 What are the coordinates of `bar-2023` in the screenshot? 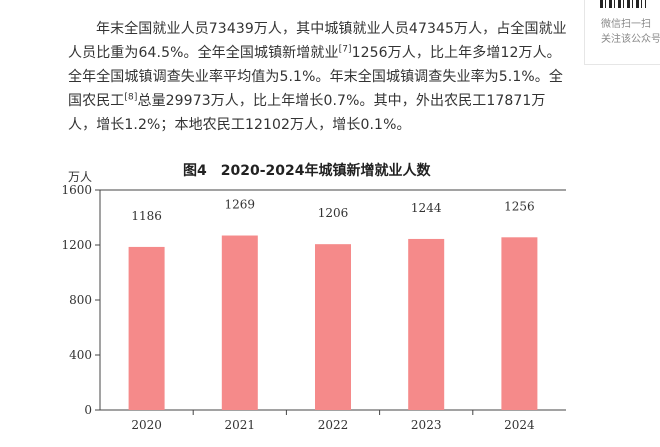 It's located at (426, 324).